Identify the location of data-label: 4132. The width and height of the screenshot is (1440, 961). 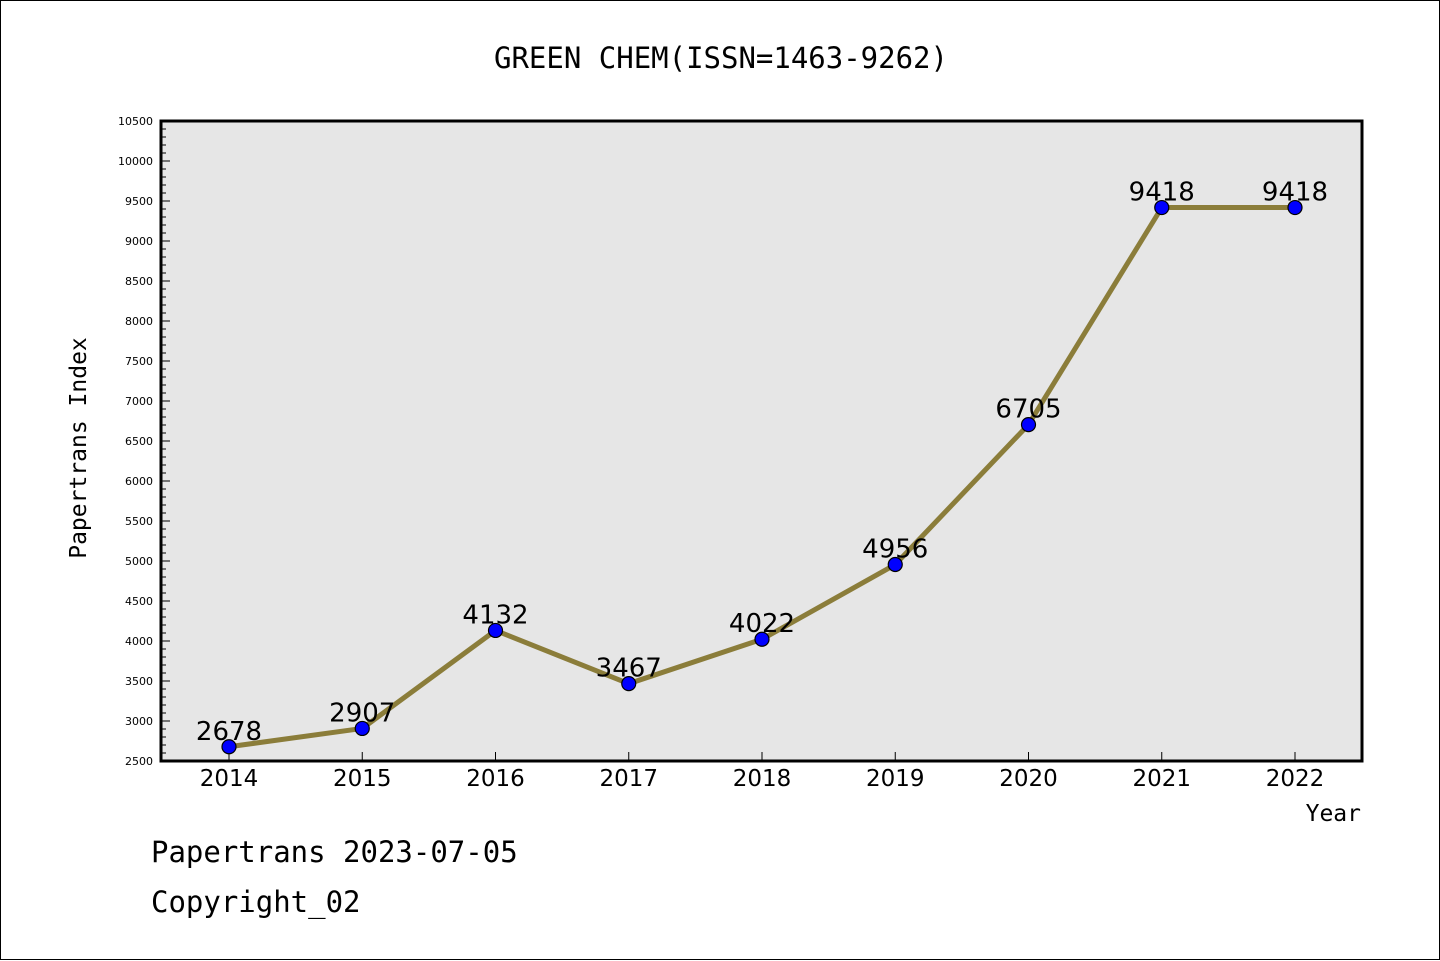
(495, 615).